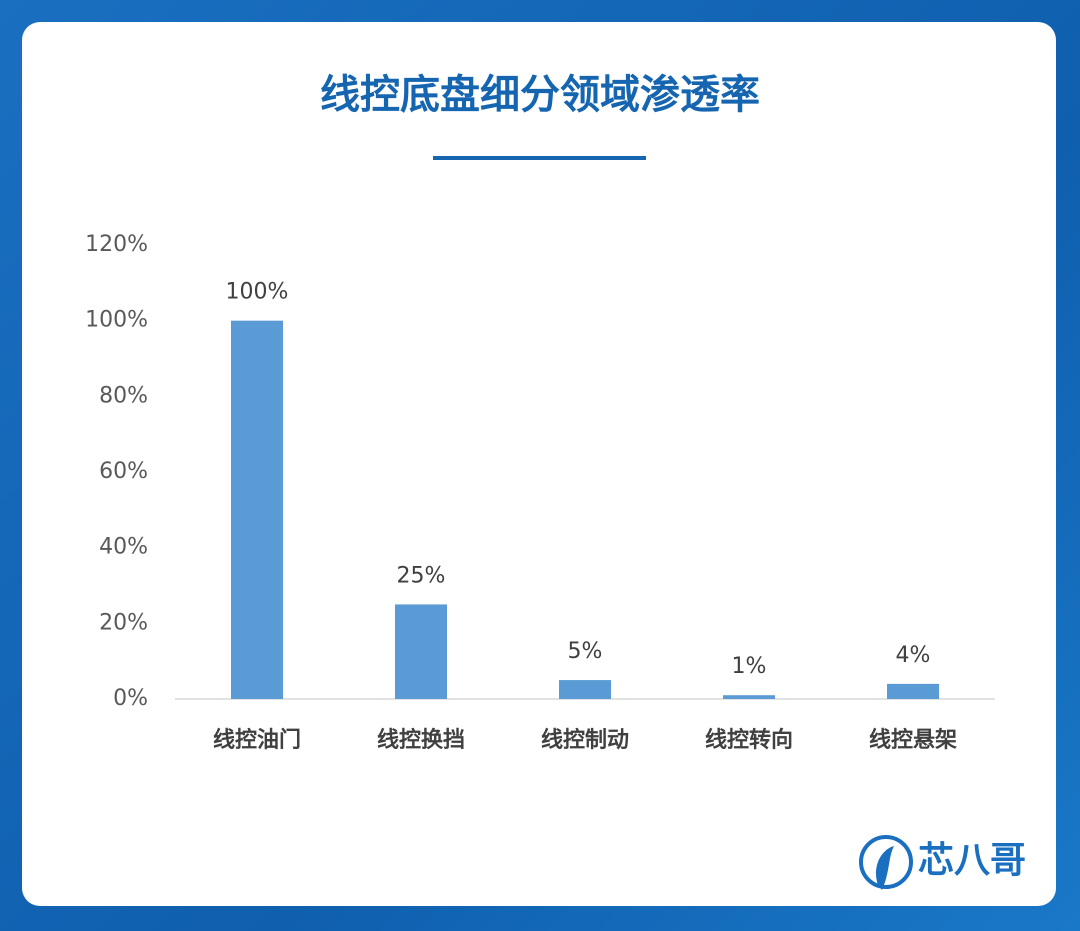 The width and height of the screenshot is (1080, 931). What do you see at coordinates (421, 740) in the screenshot?
I see `x-tick-label: 线控换挡` at bounding box center [421, 740].